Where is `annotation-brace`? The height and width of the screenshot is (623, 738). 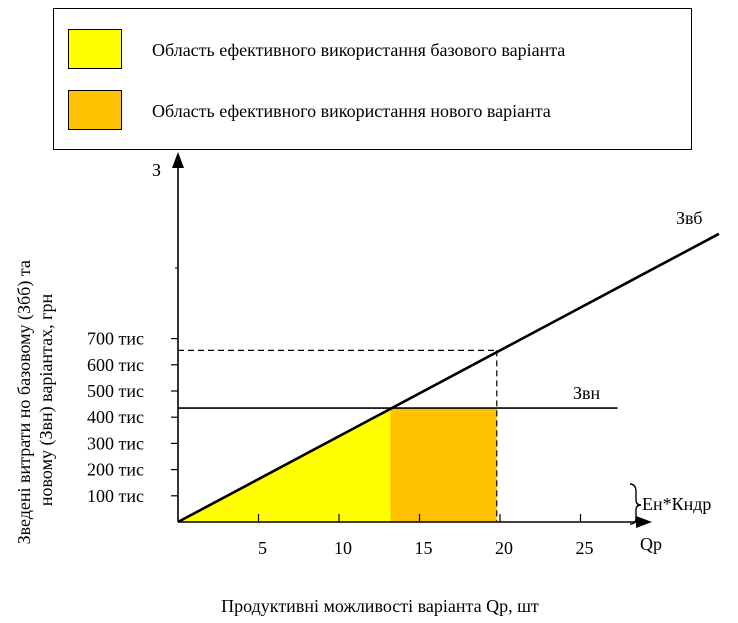 annotation-brace is located at coordinates (635, 504).